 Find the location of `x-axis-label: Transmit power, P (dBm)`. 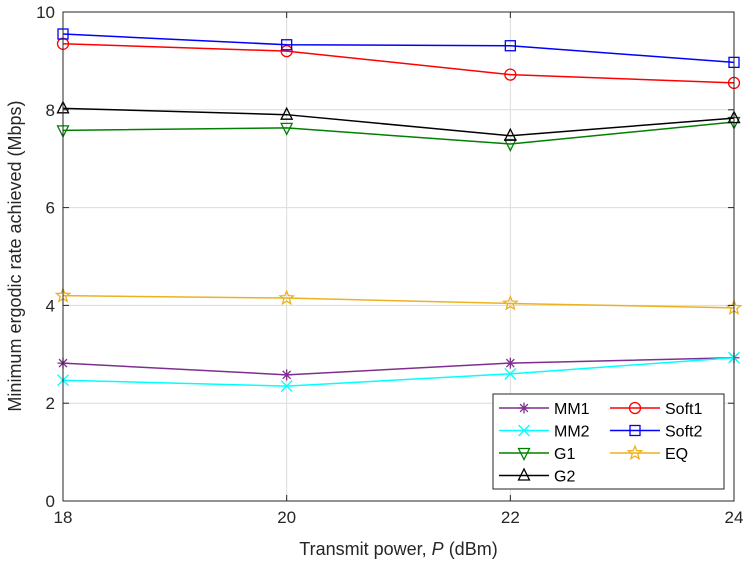

x-axis-label: Transmit power, P (dBm) is located at coordinates (398, 549).